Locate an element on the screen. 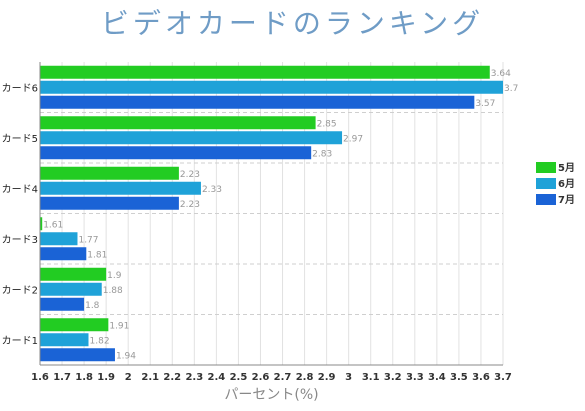 This screenshot has height=411, width=585. category-label: カード3 is located at coordinates (20, 240).